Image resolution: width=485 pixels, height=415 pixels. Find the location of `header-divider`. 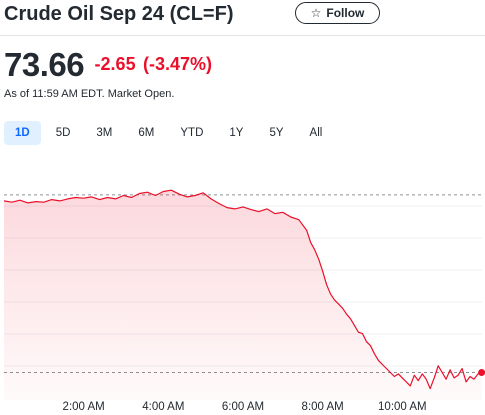

header-divider is located at coordinates (242, 35).